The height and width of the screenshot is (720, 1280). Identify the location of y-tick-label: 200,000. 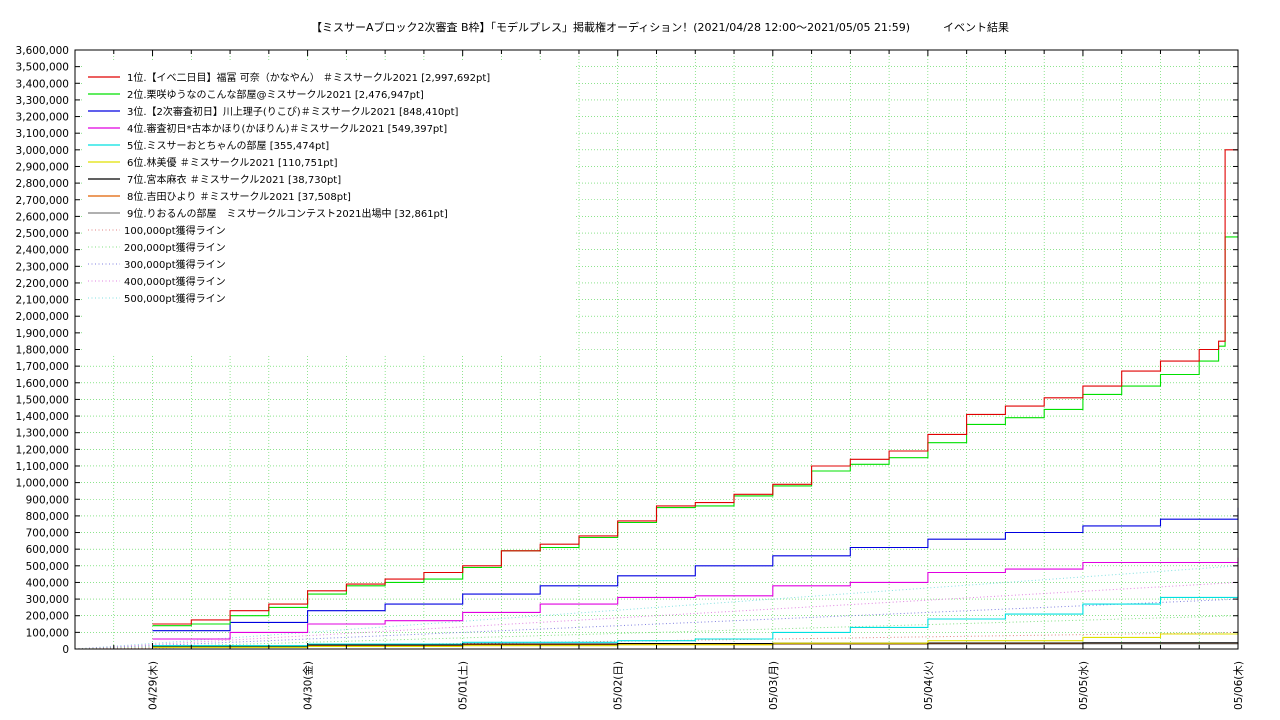
(47, 617).